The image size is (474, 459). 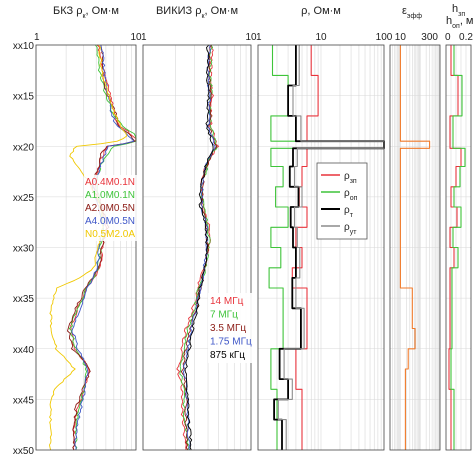 I want to click on depth-label: xx40, so click(x=24, y=350).